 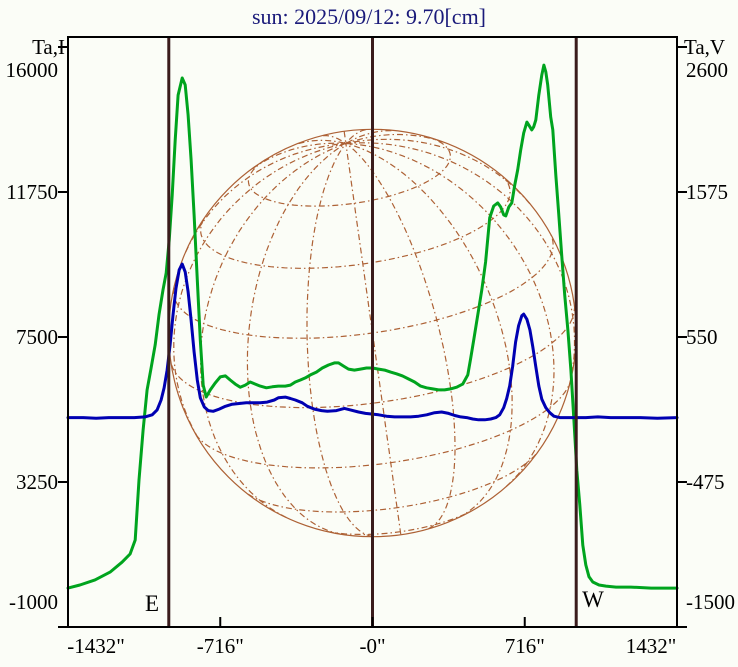 What do you see at coordinates (369, 16) in the screenshot?
I see `chart-title: sun: 2025/09/12: 9.70[cm]` at bounding box center [369, 16].